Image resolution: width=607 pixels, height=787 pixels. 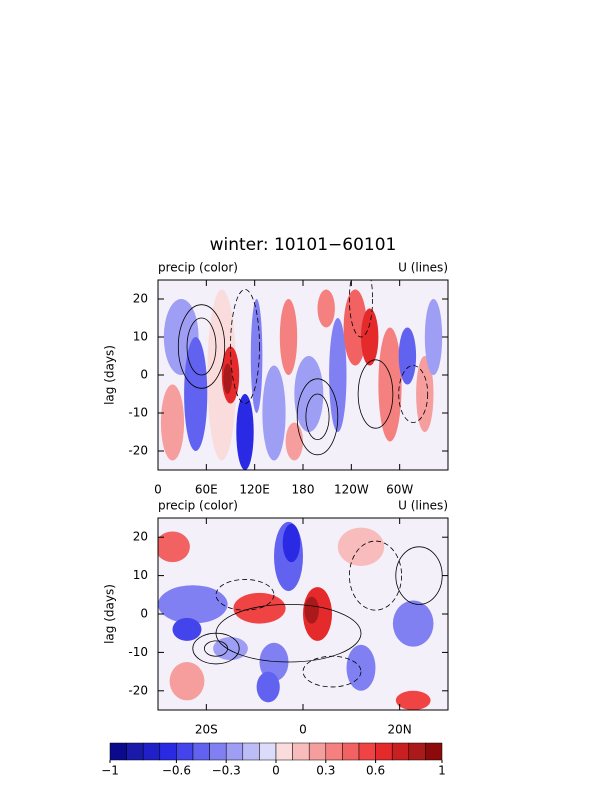 What do you see at coordinates (303, 245) in the screenshot?
I see `chart-title: winter: 10101−60101` at bounding box center [303, 245].